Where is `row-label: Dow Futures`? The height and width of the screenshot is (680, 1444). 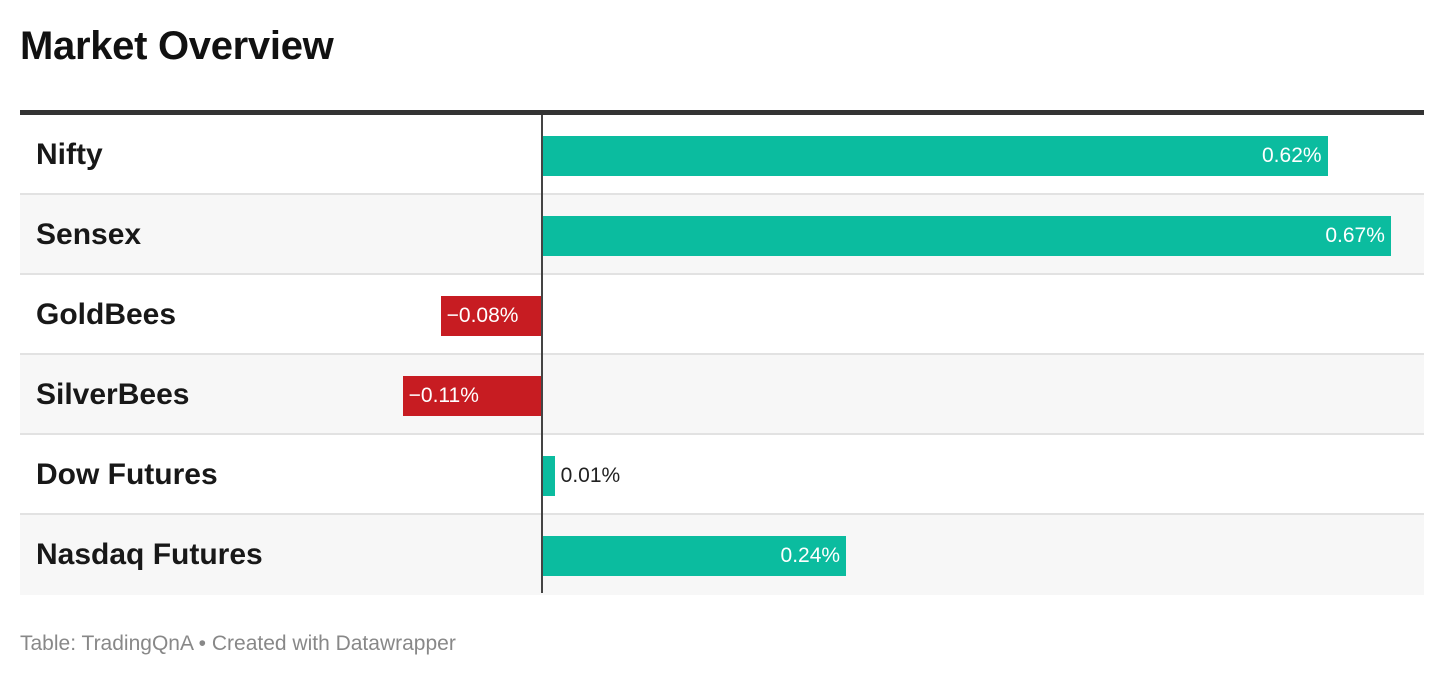 row-label: Dow Futures is located at coordinates (127, 474).